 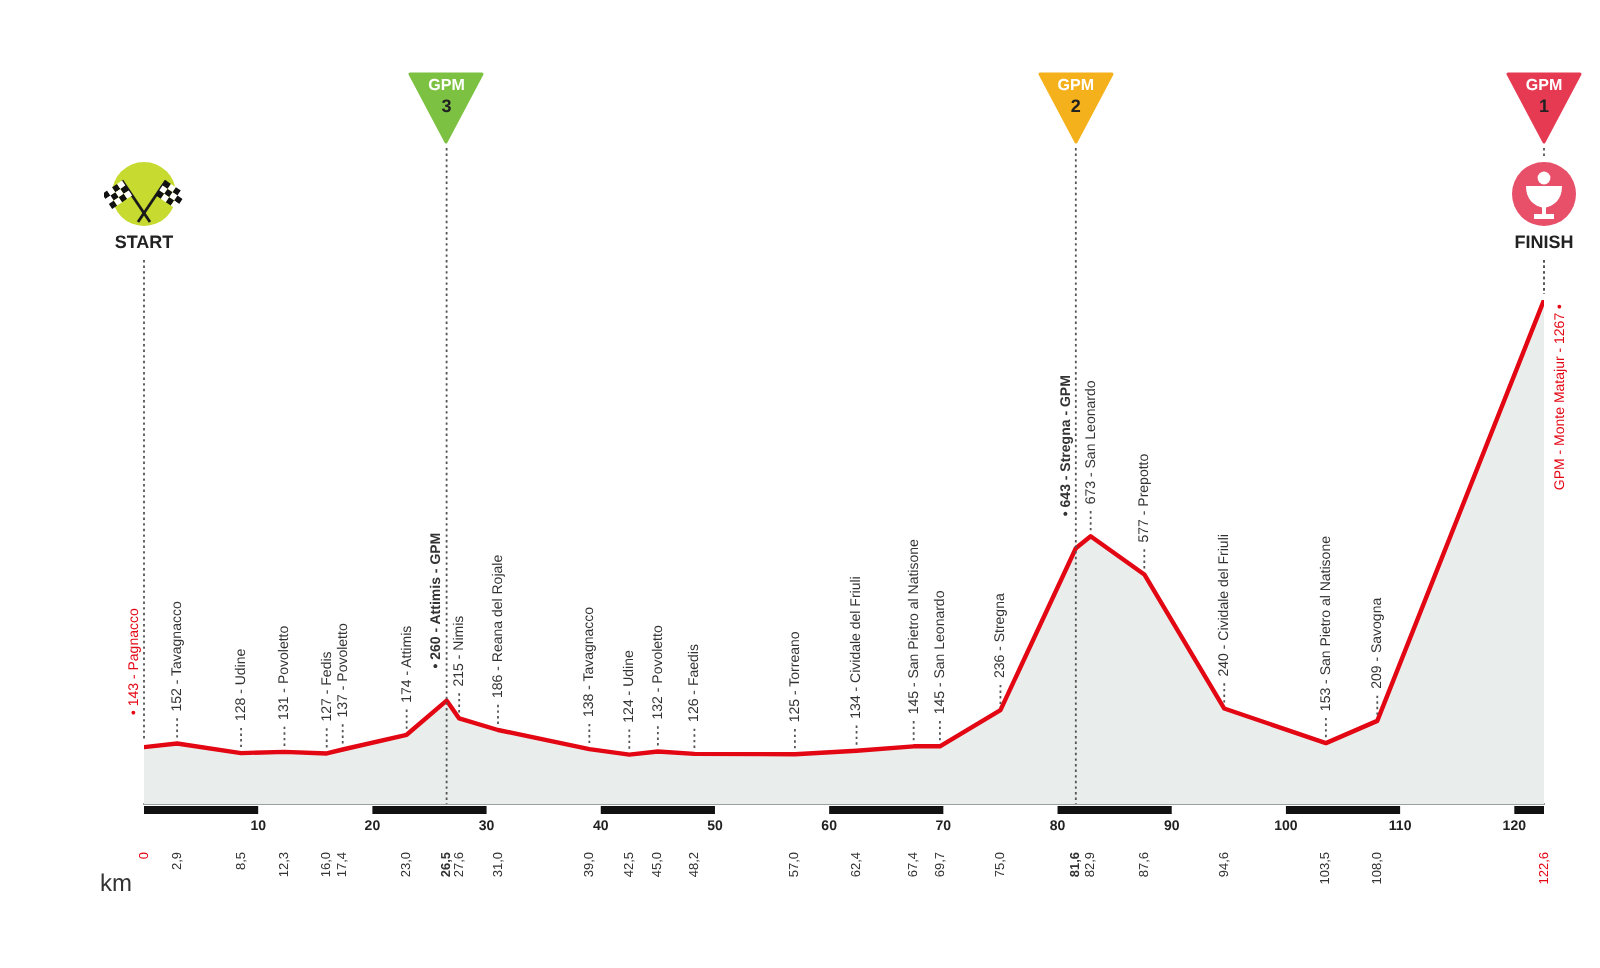 What do you see at coordinates (116, 882) in the screenshot?
I see `x-axis-title: km` at bounding box center [116, 882].